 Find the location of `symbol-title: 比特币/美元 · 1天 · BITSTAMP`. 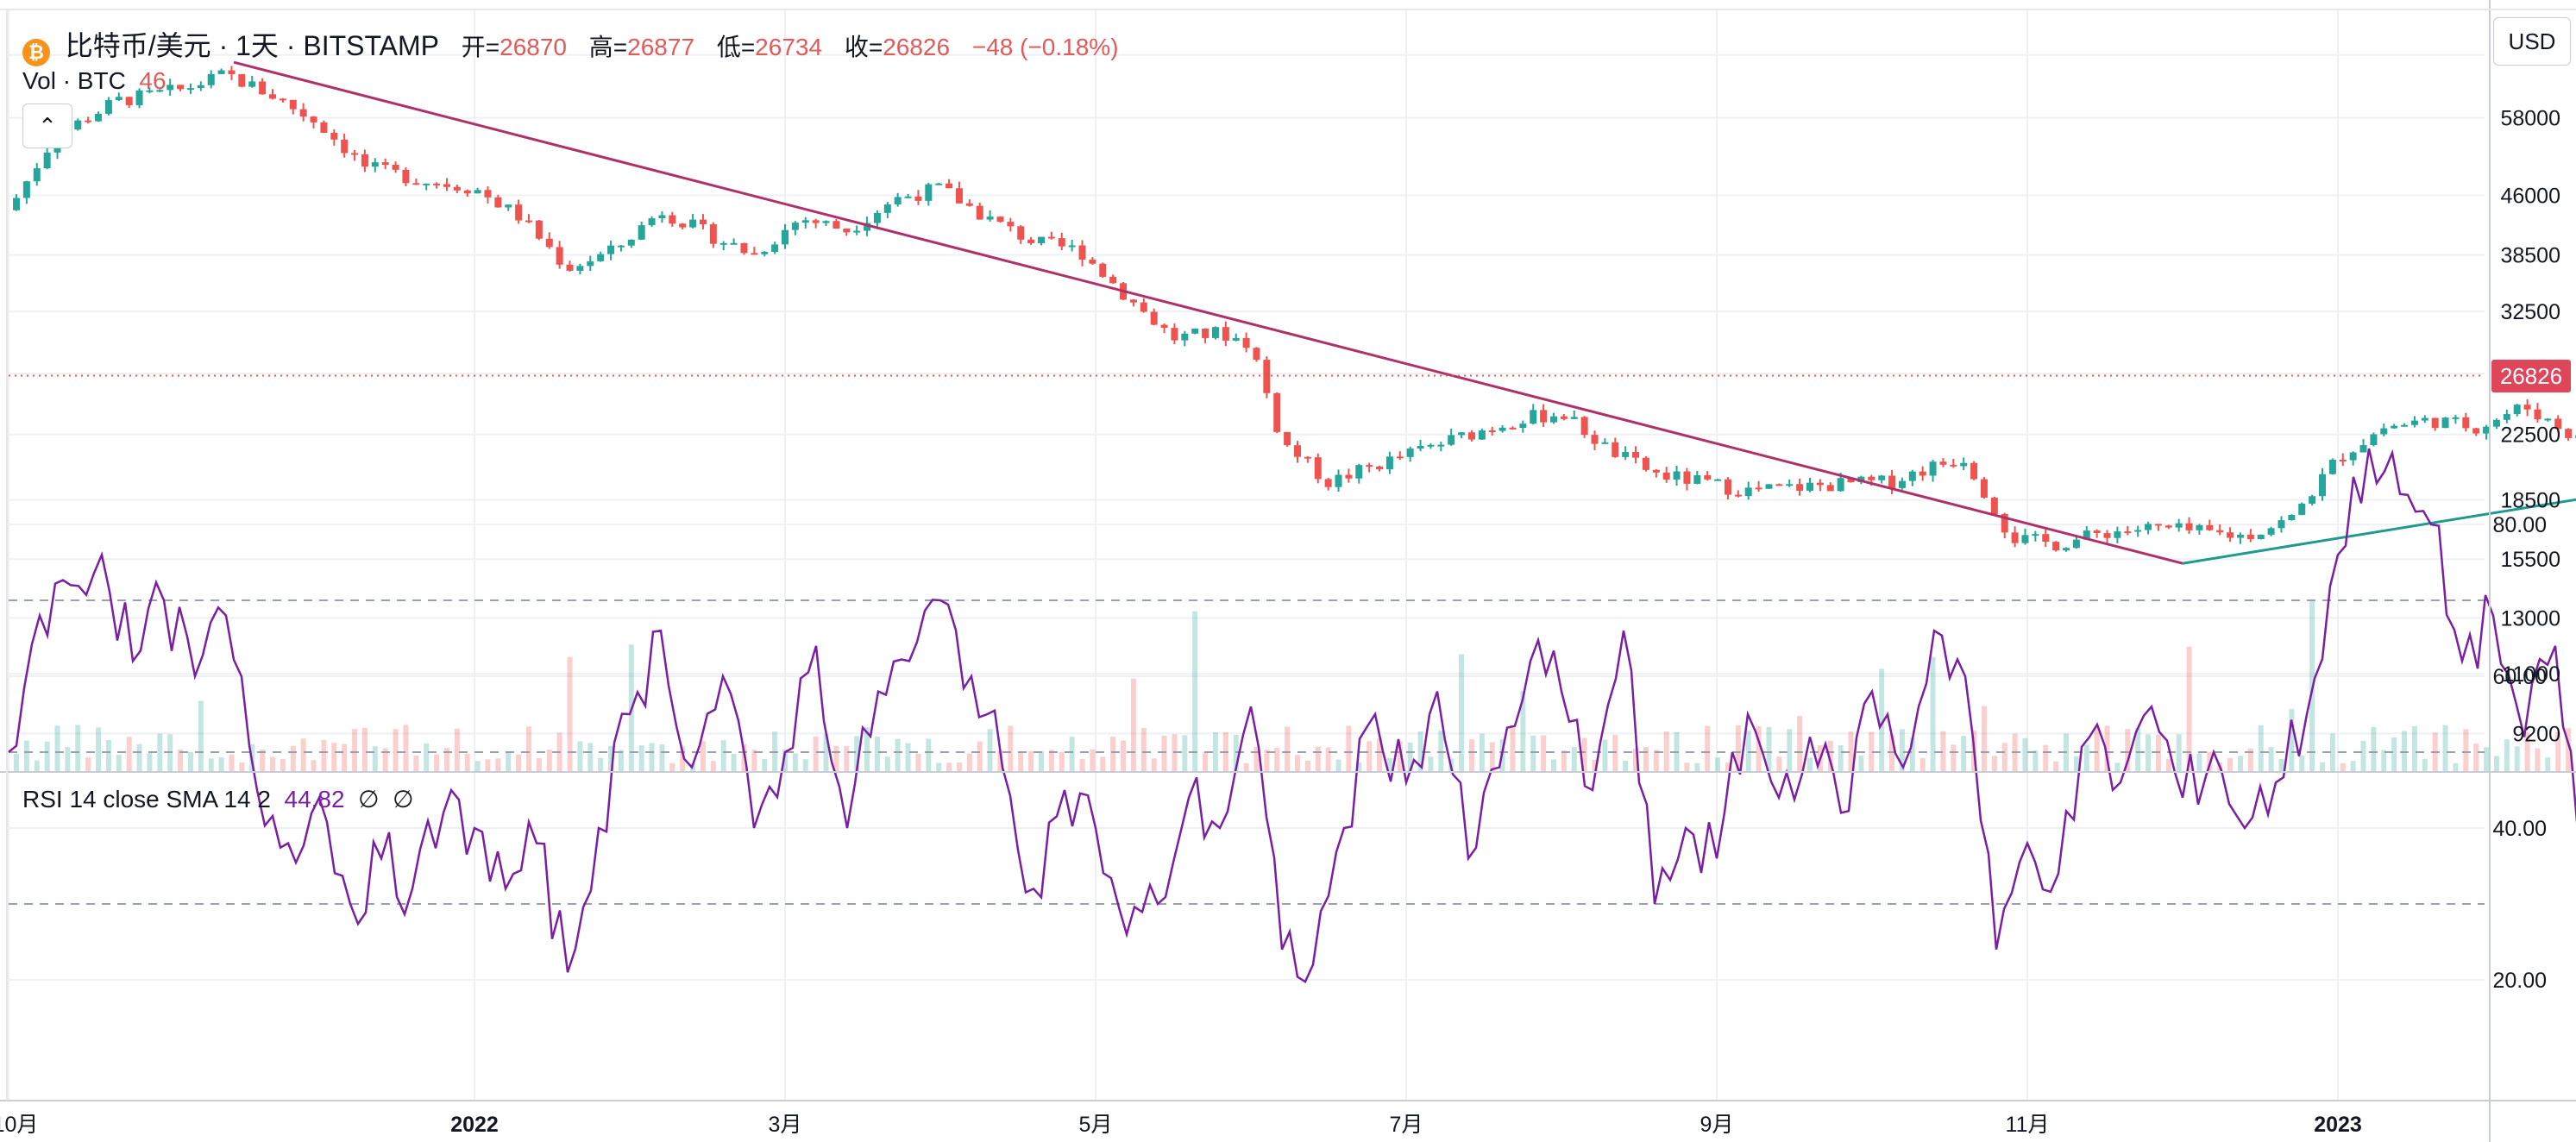

symbol-title: 比特币/美元 · 1天 · BITSTAMP is located at coordinates (252, 45).